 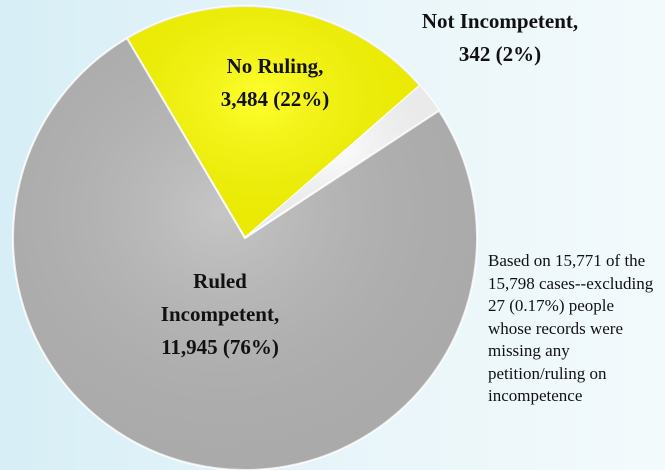 I want to click on slice-name: Not Incompetent,, so click(x=500, y=21).